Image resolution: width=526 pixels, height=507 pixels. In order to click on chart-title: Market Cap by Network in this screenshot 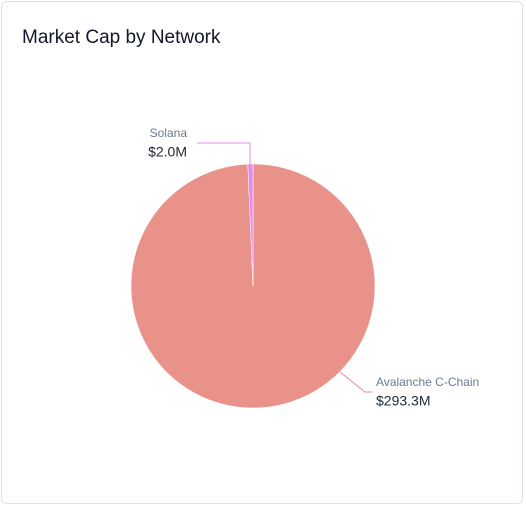, I will do `click(121, 37)`.